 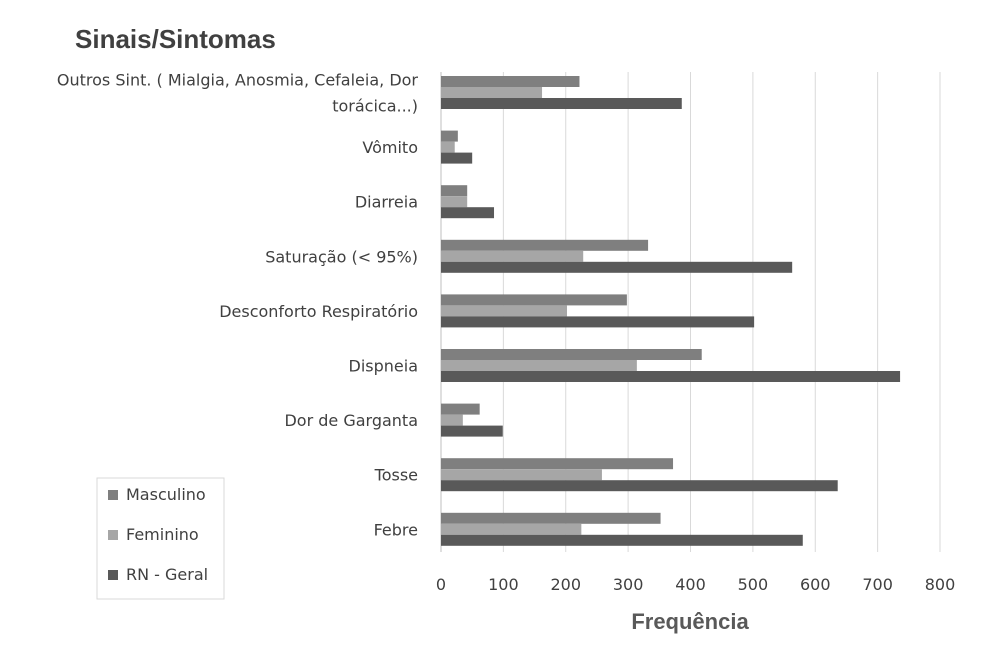 I want to click on category-label: Febre, so click(x=396, y=529).